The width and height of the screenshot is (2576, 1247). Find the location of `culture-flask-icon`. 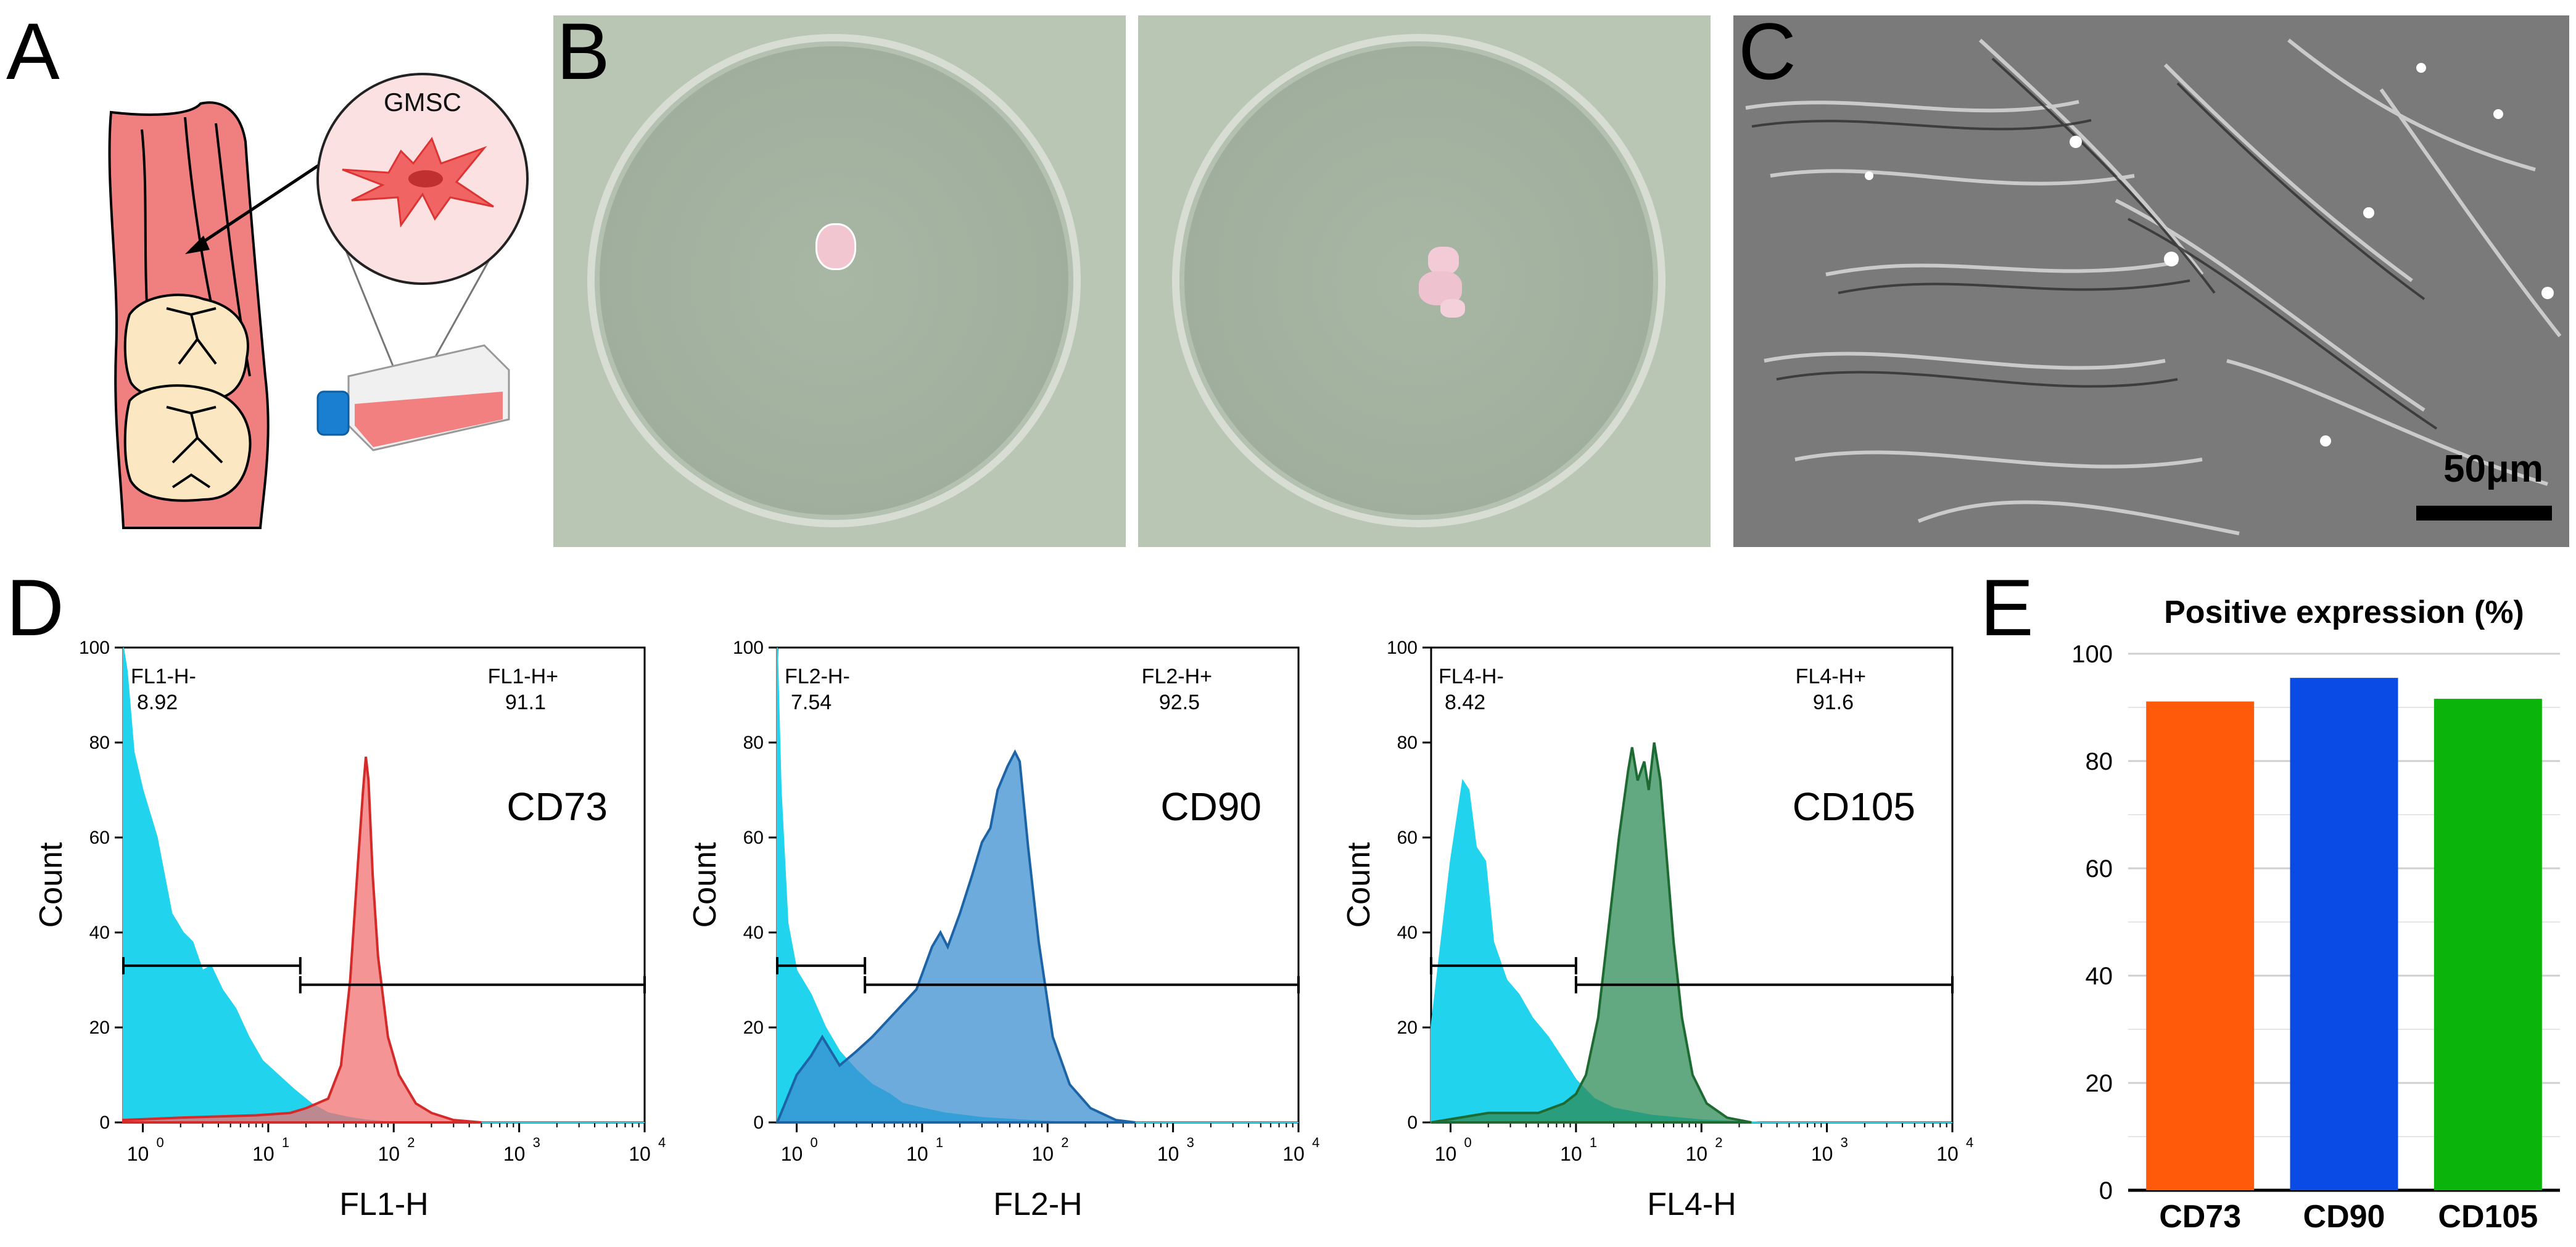

culture-flask-icon is located at coordinates (413, 397).